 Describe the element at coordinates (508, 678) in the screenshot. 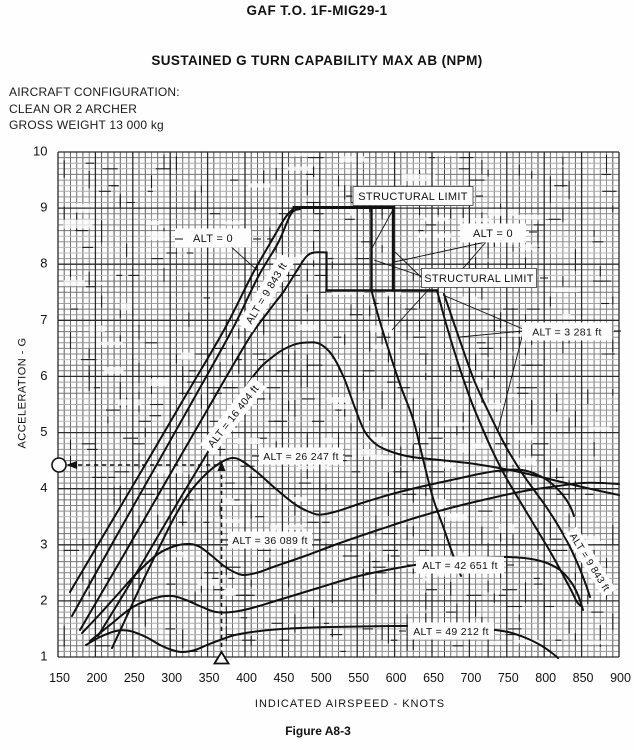

I see `svg-text: 750` at that location.